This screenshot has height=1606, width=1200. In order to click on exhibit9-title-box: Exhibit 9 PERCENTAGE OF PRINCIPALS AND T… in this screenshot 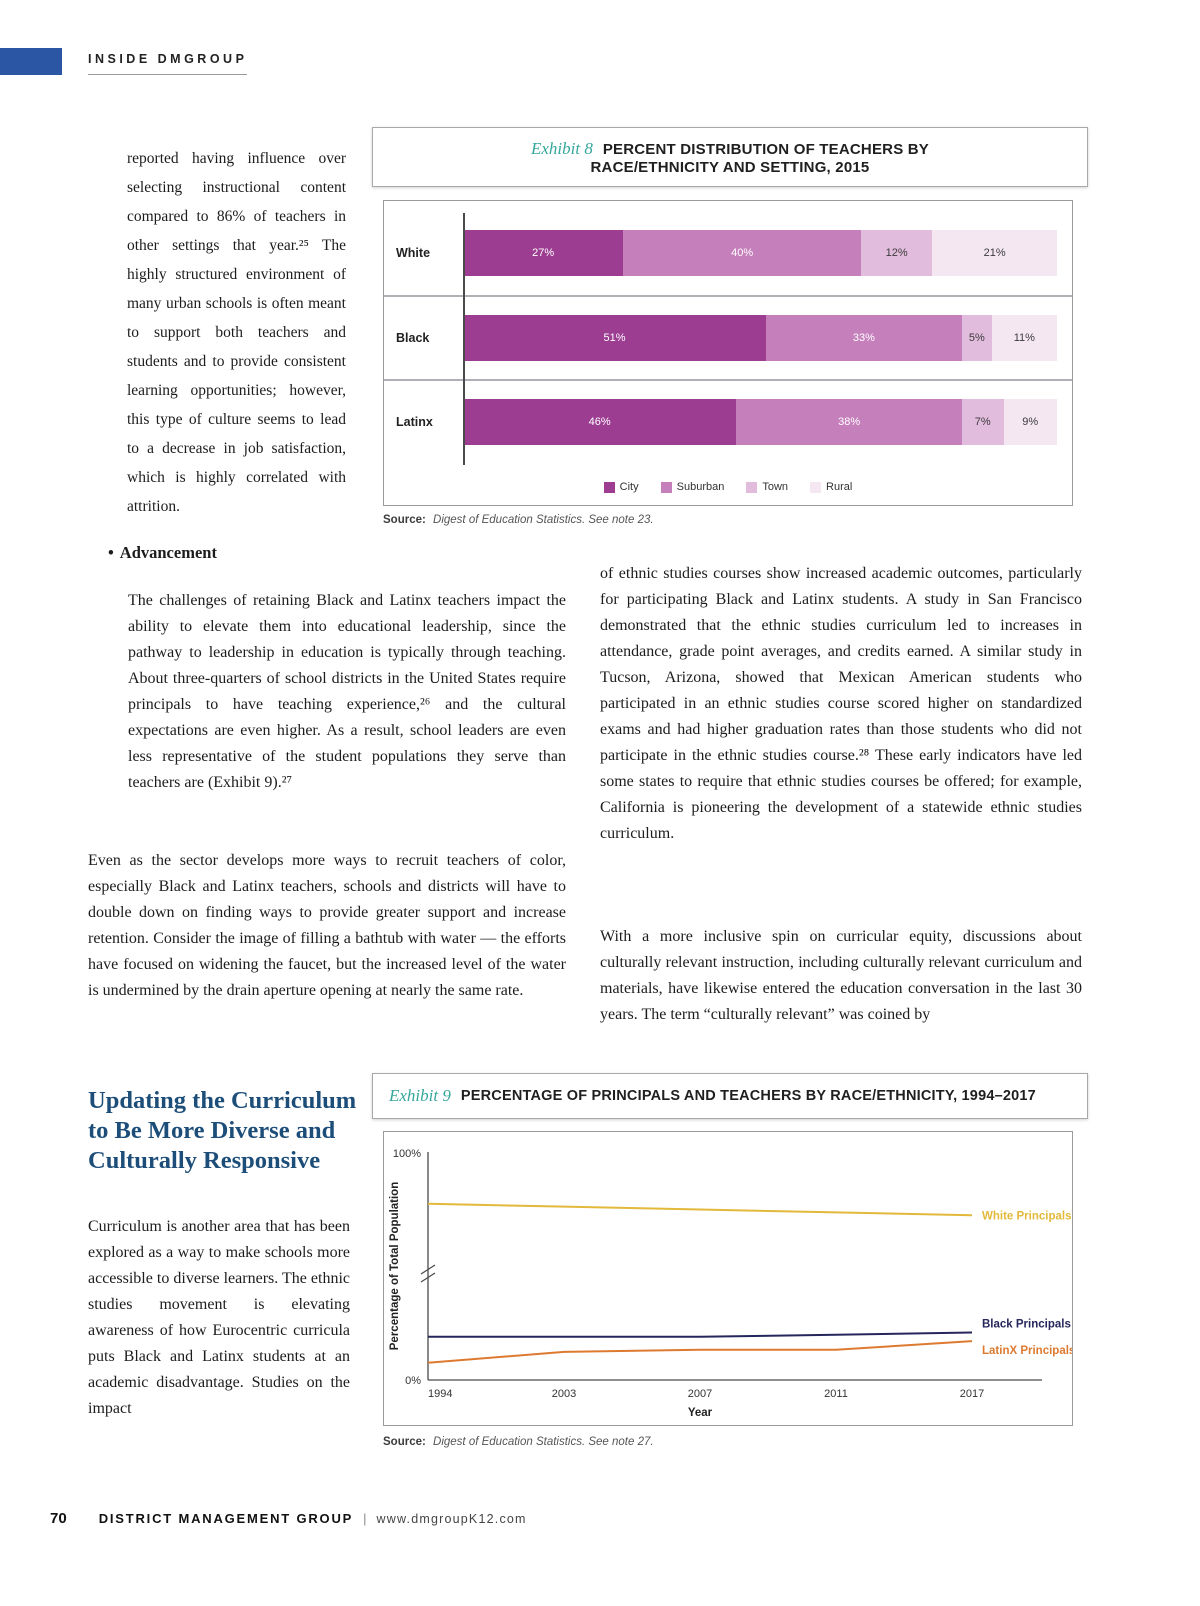, I will do `click(730, 1096)`.